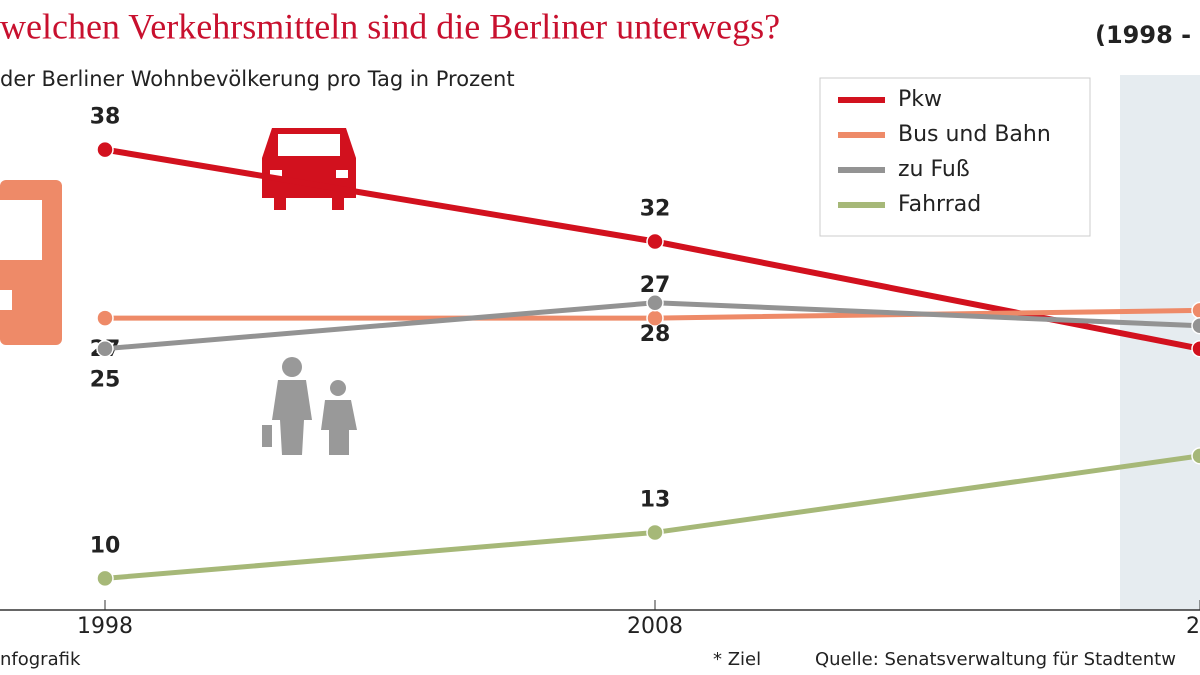  Describe the element at coordinates (1147, 35) in the screenshot. I see `title-suffix: (1998 - 2` at that location.